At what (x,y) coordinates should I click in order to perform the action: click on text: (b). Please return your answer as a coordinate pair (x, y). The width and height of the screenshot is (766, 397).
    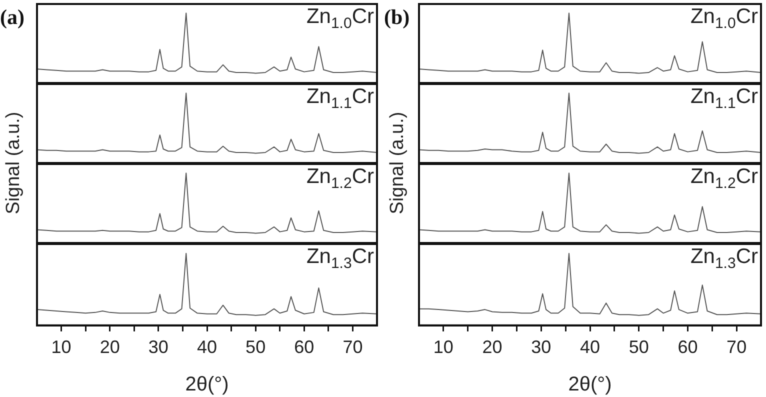
    Looking at the image, I should click on (397, 17).